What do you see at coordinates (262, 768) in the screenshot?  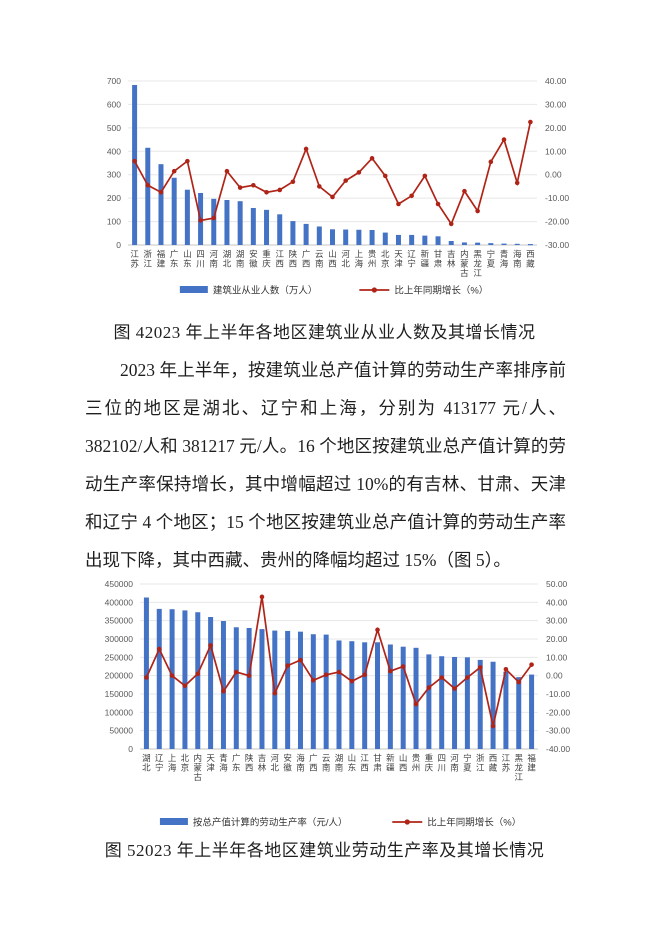 I see `svg-text: 林` at bounding box center [262, 768].